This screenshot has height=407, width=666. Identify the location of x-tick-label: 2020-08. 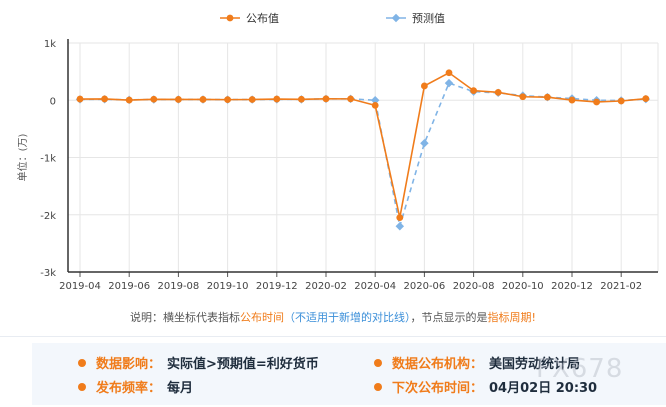
(474, 286).